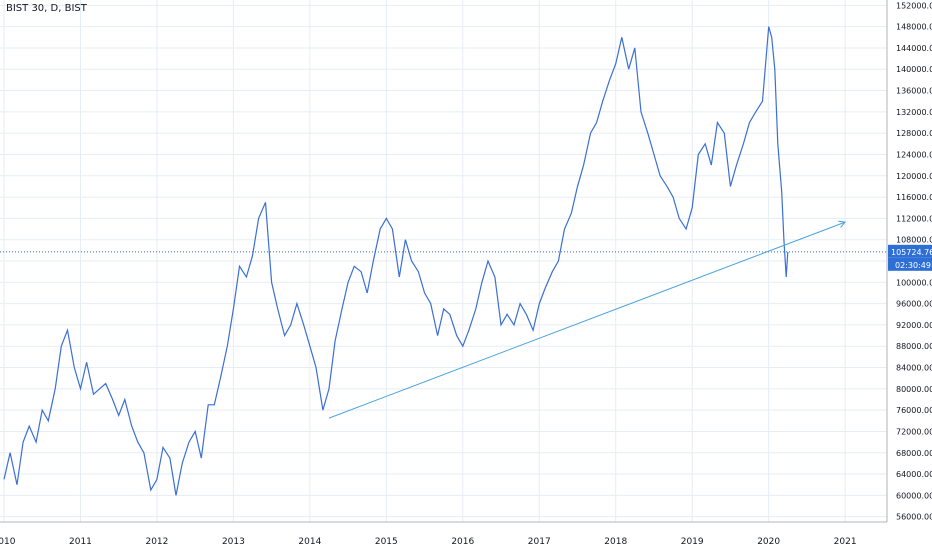  I want to click on x-tick-label: 2016, so click(462, 542).